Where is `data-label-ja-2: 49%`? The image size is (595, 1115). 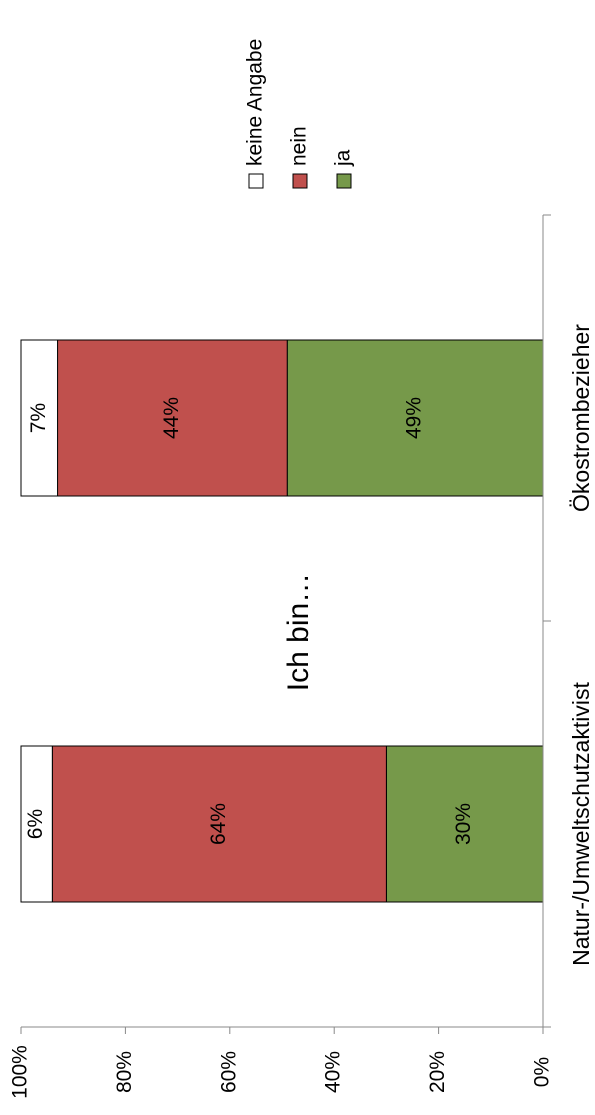 data-label-ja-2: 49% is located at coordinates (414, 418).